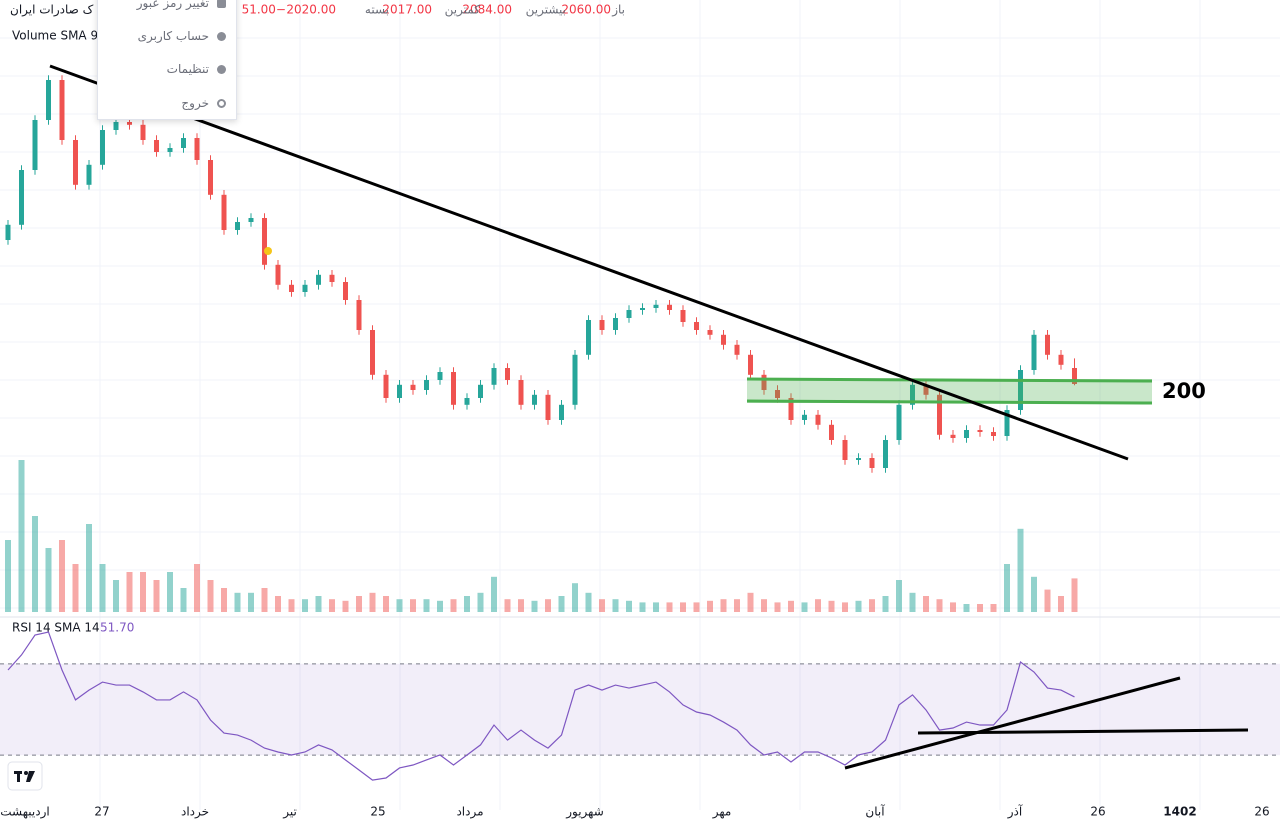 The height and width of the screenshot is (824, 1280). Describe the element at coordinates (166, 36) in the screenshot. I see `menu-item: حساب کاربری` at that location.